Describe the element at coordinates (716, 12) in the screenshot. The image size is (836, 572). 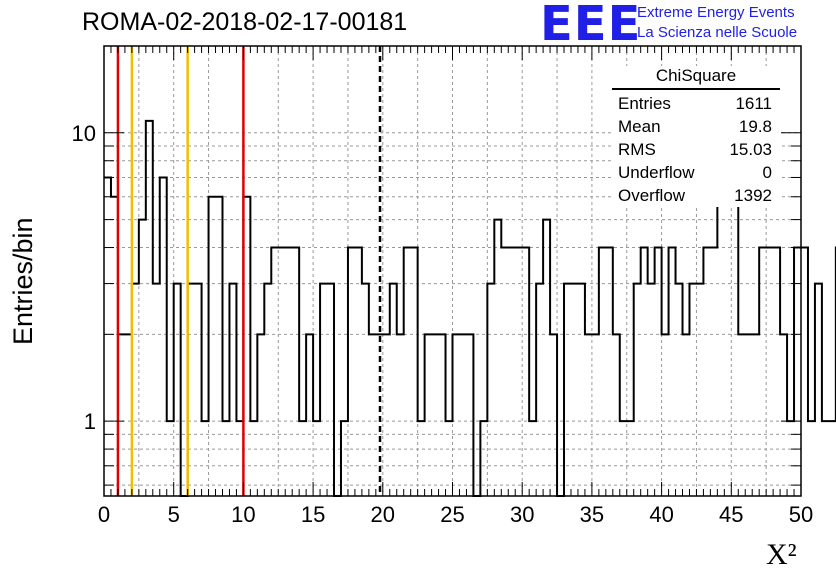
I see `logo-line1: Extreme Energy Events` at that location.